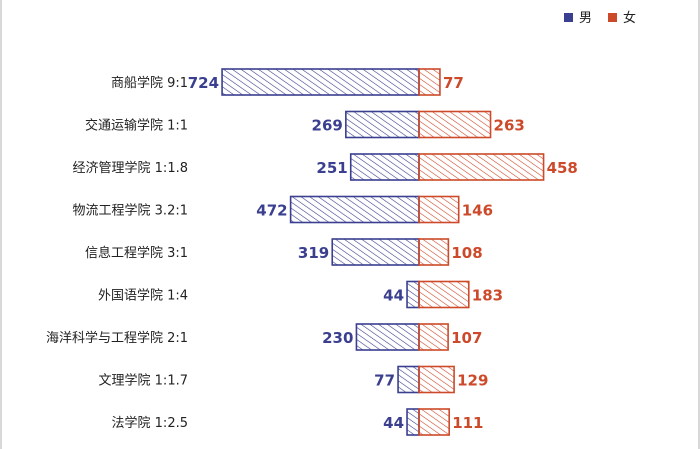 The height and width of the screenshot is (449, 700). I want to click on value-label-male: 319, so click(313, 253).